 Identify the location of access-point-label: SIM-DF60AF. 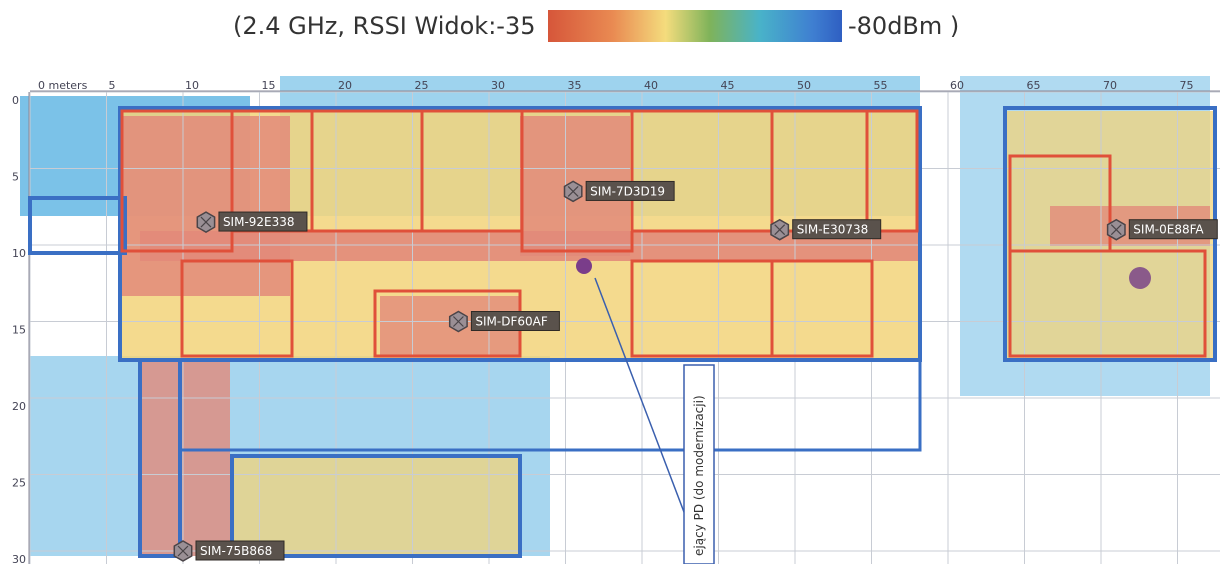
(511, 322).